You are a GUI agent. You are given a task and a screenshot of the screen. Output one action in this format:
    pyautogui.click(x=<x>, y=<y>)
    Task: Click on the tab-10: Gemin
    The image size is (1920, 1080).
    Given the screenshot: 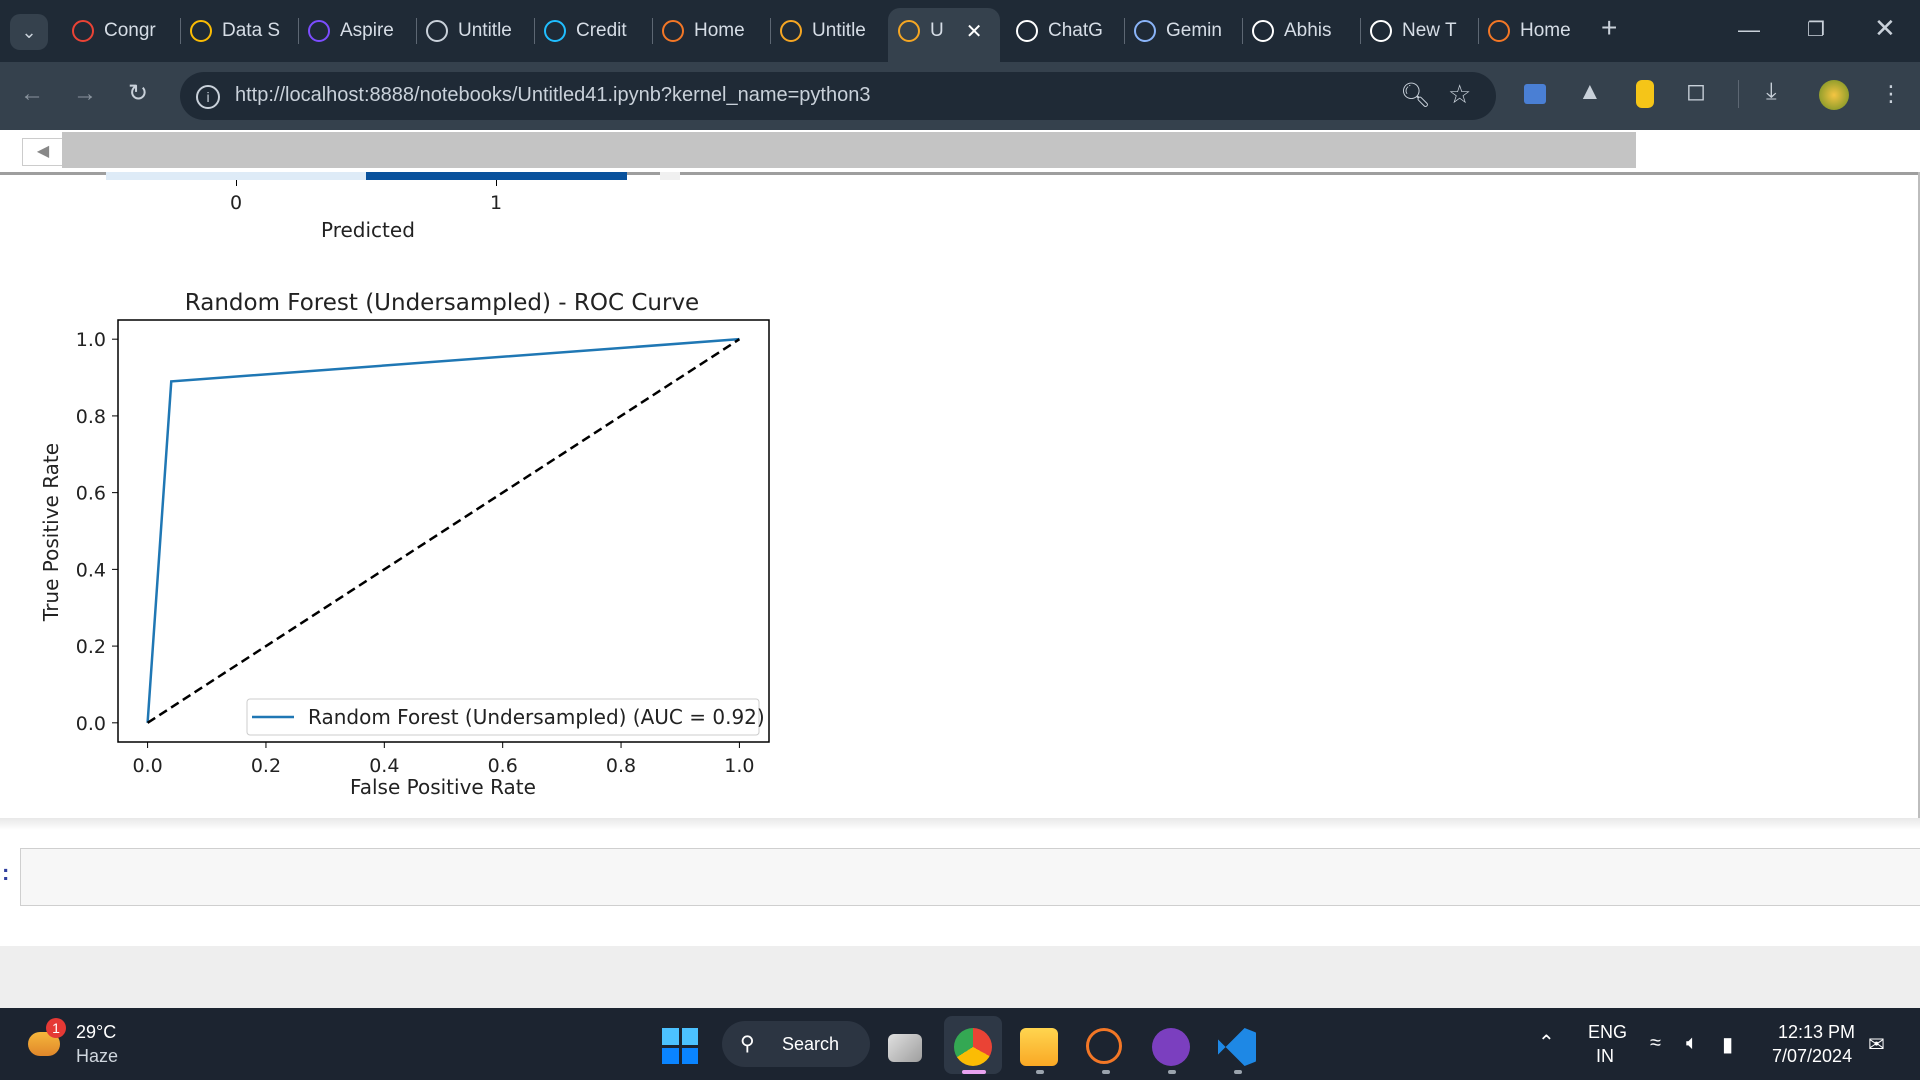 What is the action you would take?
    pyautogui.click(x=1182, y=31)
    